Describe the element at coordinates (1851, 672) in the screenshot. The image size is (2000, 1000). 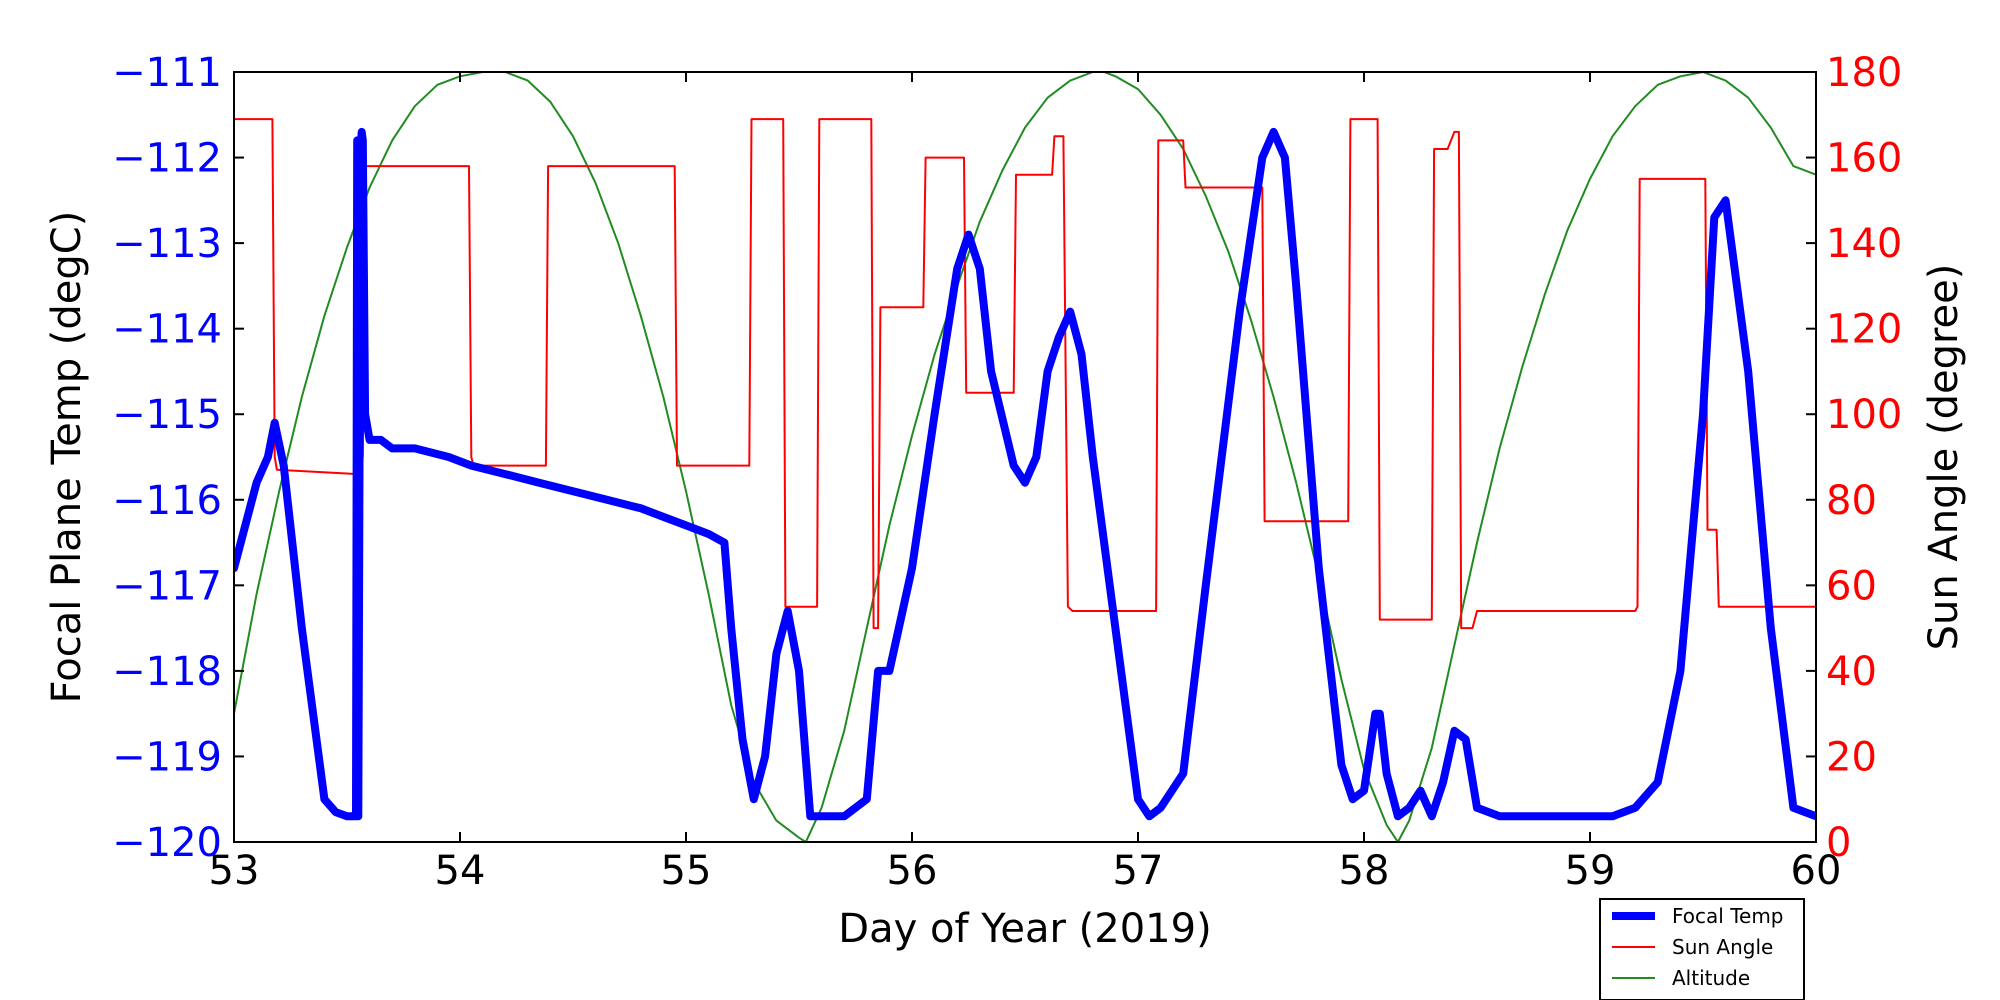
I see `y-right-tick-label: 40` at that location.